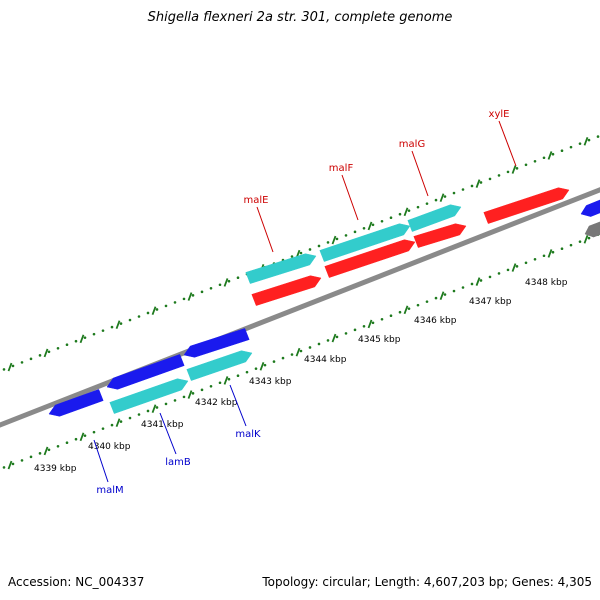  Describe the element at coordinates (76, 582) in the screenshot. I see `accession-text: Accession: NC_004337` at that location.